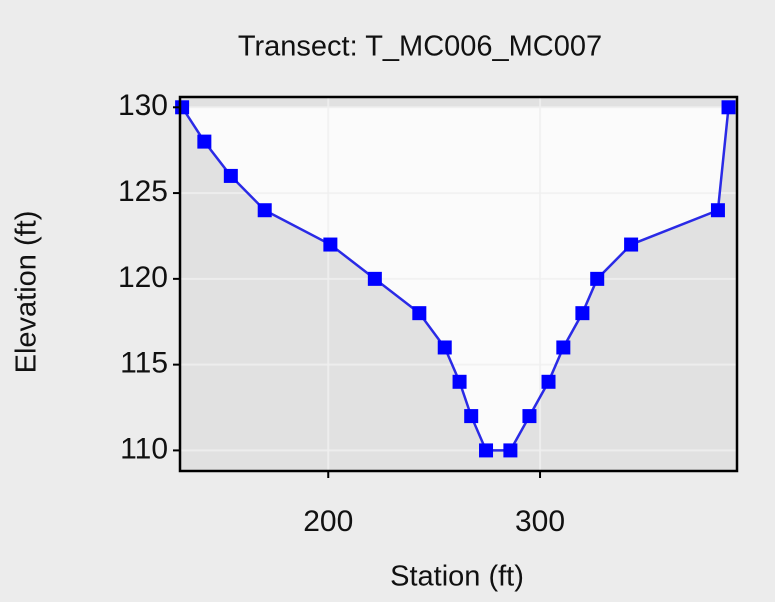 Image resolution: width=775 pixels, height=602 pixels. What do you see at coordinates (328, 521) in the screenshot?
I see `x-tick-label: 200` at bounding box center [328, 521].